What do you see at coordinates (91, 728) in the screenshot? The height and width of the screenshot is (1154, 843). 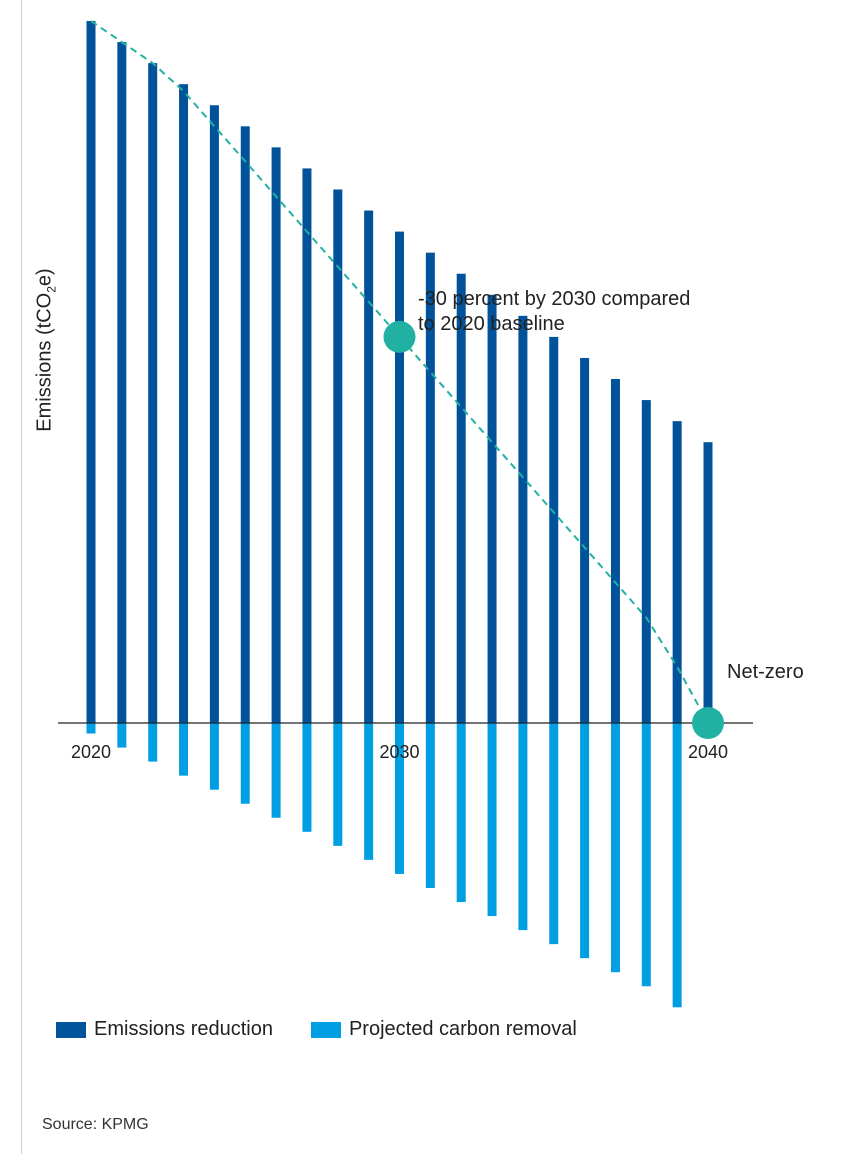 I see `removal-bar-2020` at bounding box center [91, 728].